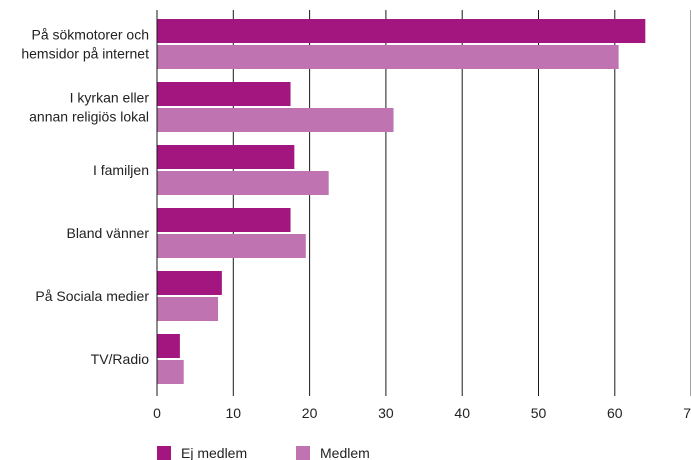 This screenshot has width=691, height=460. What do you see at coordinates (263, 452) in the screenshot?
I see `legend: Ej medlem Medlem` at bounding box center [263, 452].